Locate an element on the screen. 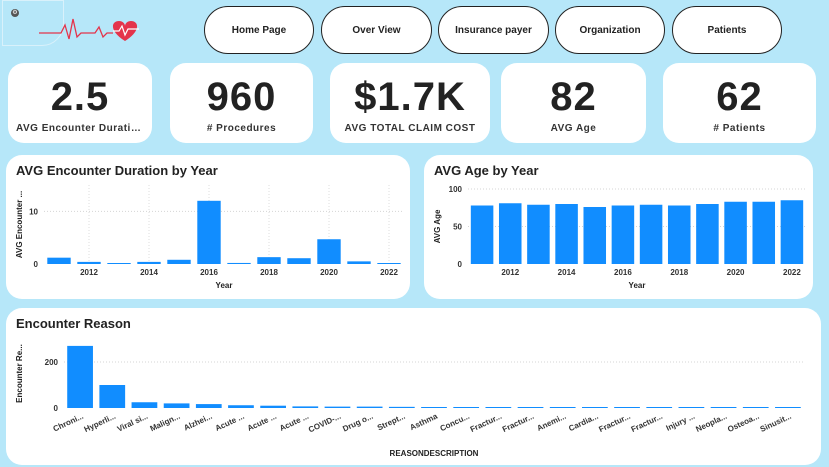  nav-insurance-payer-button: Insurance payer is located at coordinates (493, 30).